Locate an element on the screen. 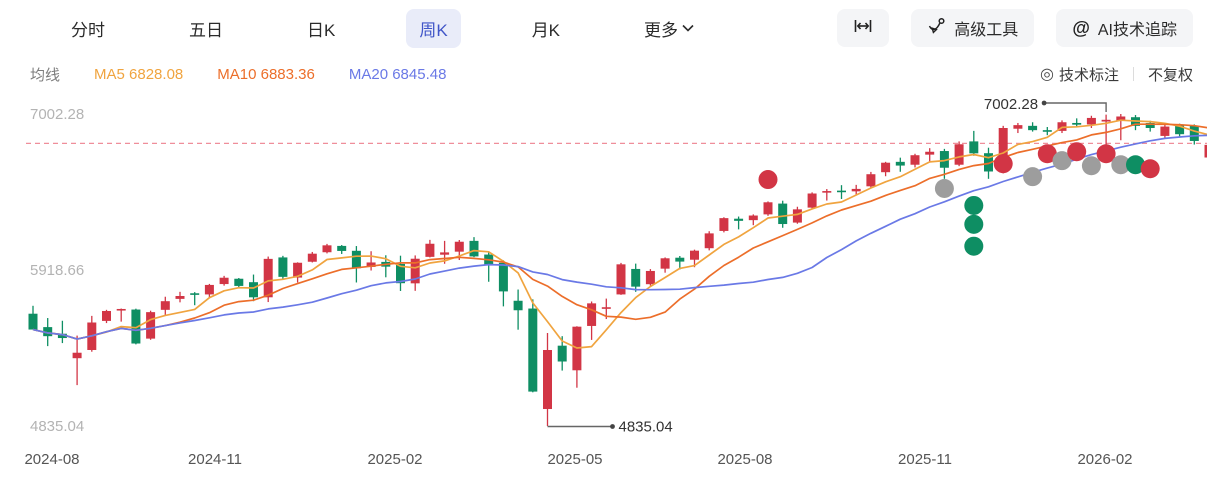  advanced-tools-button: 高级工具 is located at coordinates (973, 28).